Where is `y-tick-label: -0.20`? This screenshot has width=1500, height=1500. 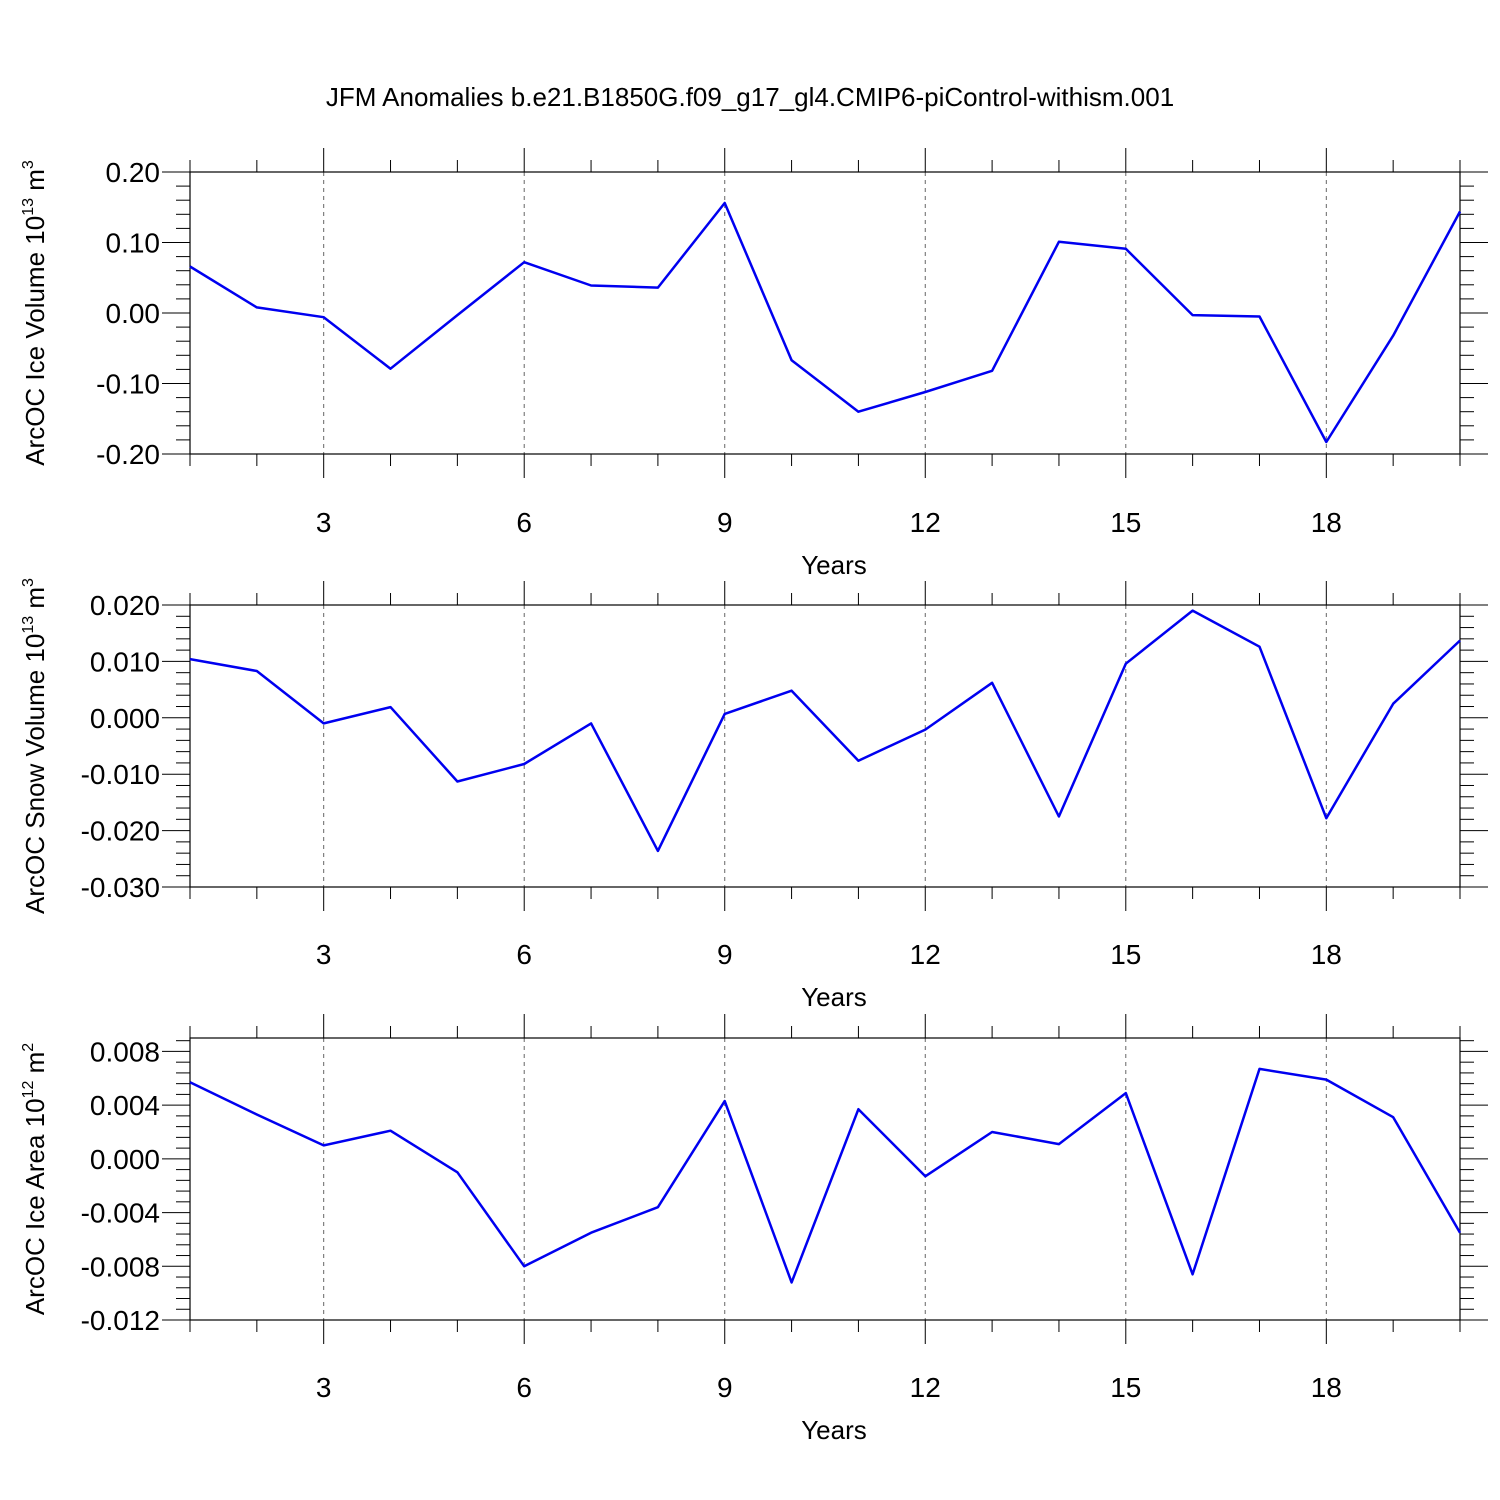 y-tick-label: -0.20 is located at coordinates (128, 454).